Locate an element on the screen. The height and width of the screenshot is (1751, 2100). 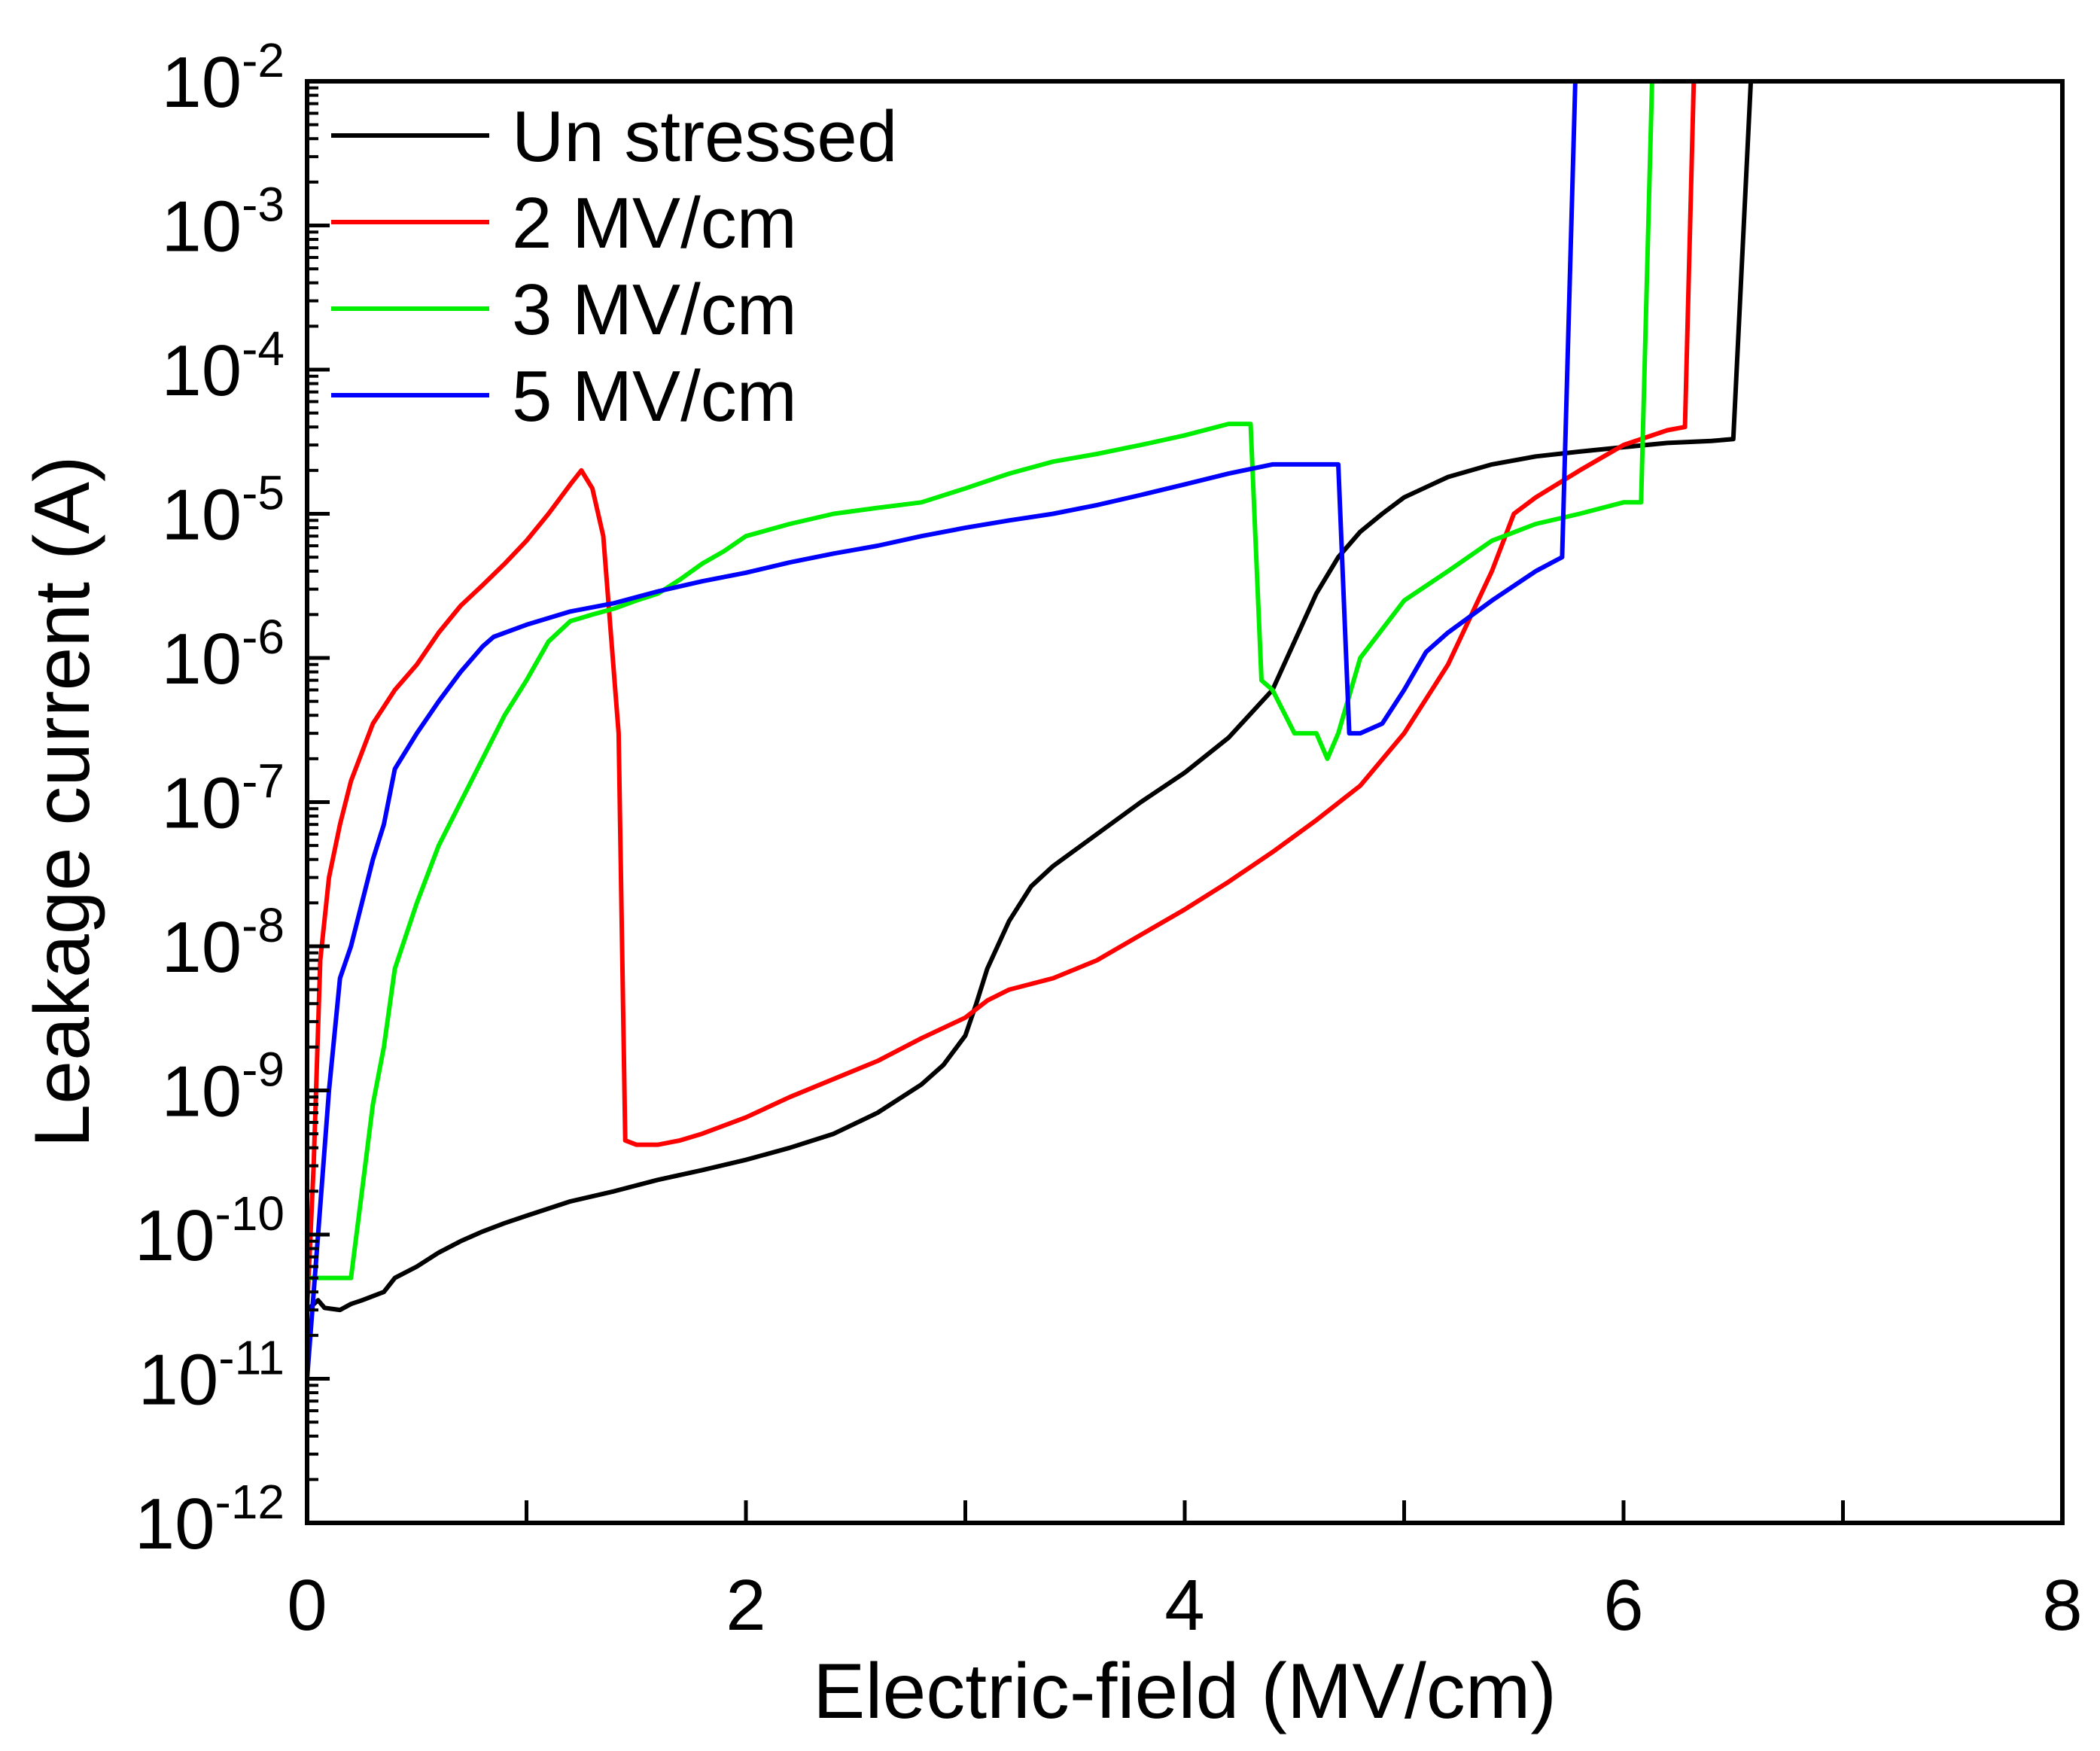
y-tick-label: 10⁻¹¹ is located at coordinates (211, 1376).